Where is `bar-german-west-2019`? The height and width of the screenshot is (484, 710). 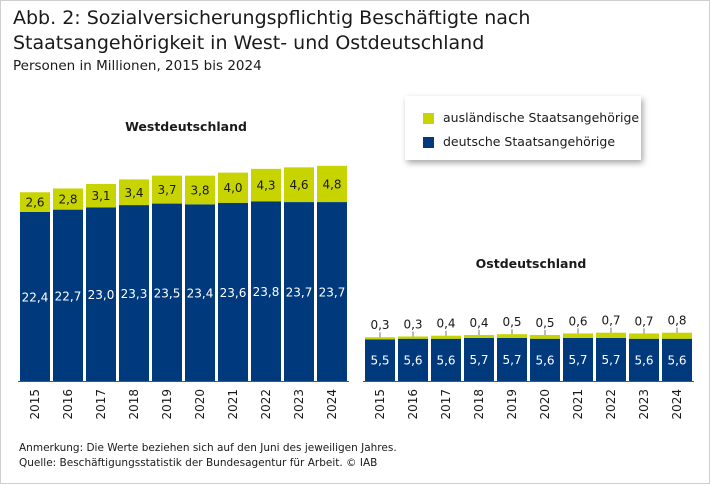 bar-german-west-2019 is located at coordinates (167, 292).